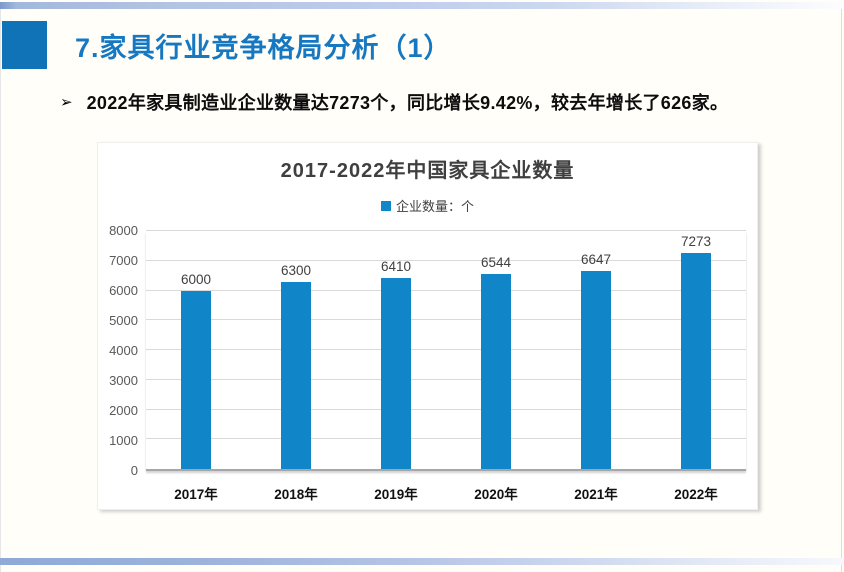 This screenshot has width=844, height=572. I want to click on legend-label: 企业数量：个, so click(434, 206).